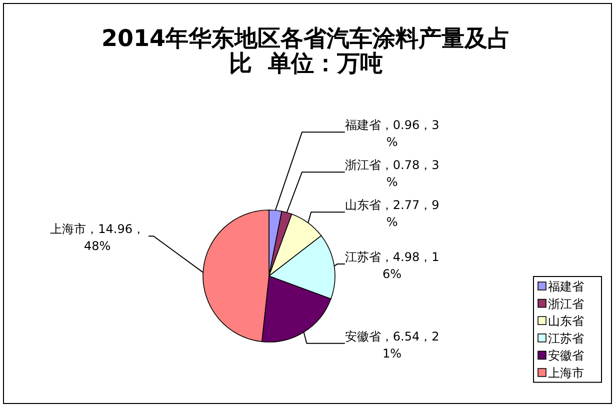 The image size is (615, 407). What do you see at coordinates (566, 338) in the screenshot?
I see `legend-label: 江苏省` at bounding box center [566, 338].